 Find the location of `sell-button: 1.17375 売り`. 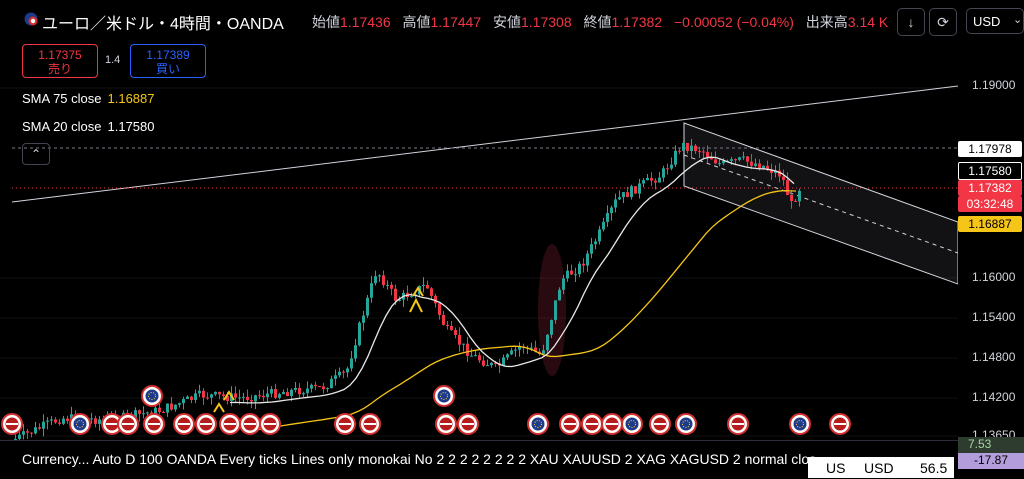

sell-button: 1.17375 売り is located at coordinates (60, 61).